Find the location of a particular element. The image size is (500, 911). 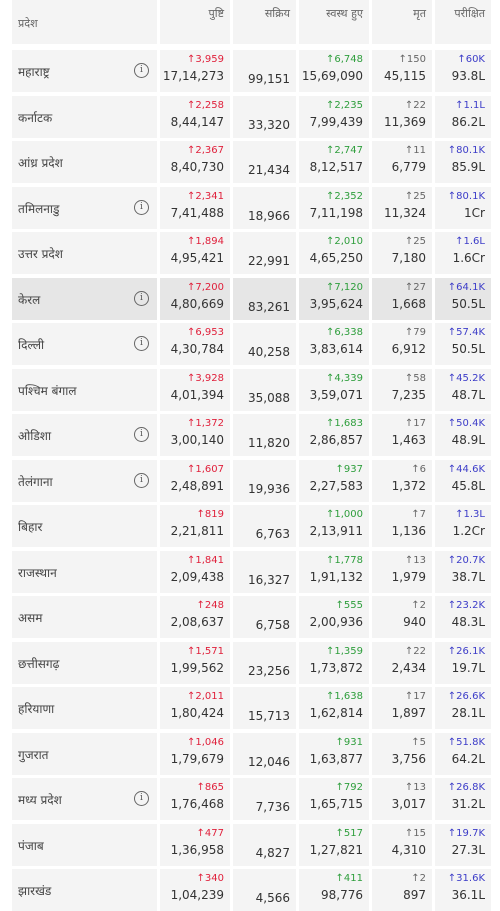

recovered-value: 1,62,814 is located at coordinates (336, 713).